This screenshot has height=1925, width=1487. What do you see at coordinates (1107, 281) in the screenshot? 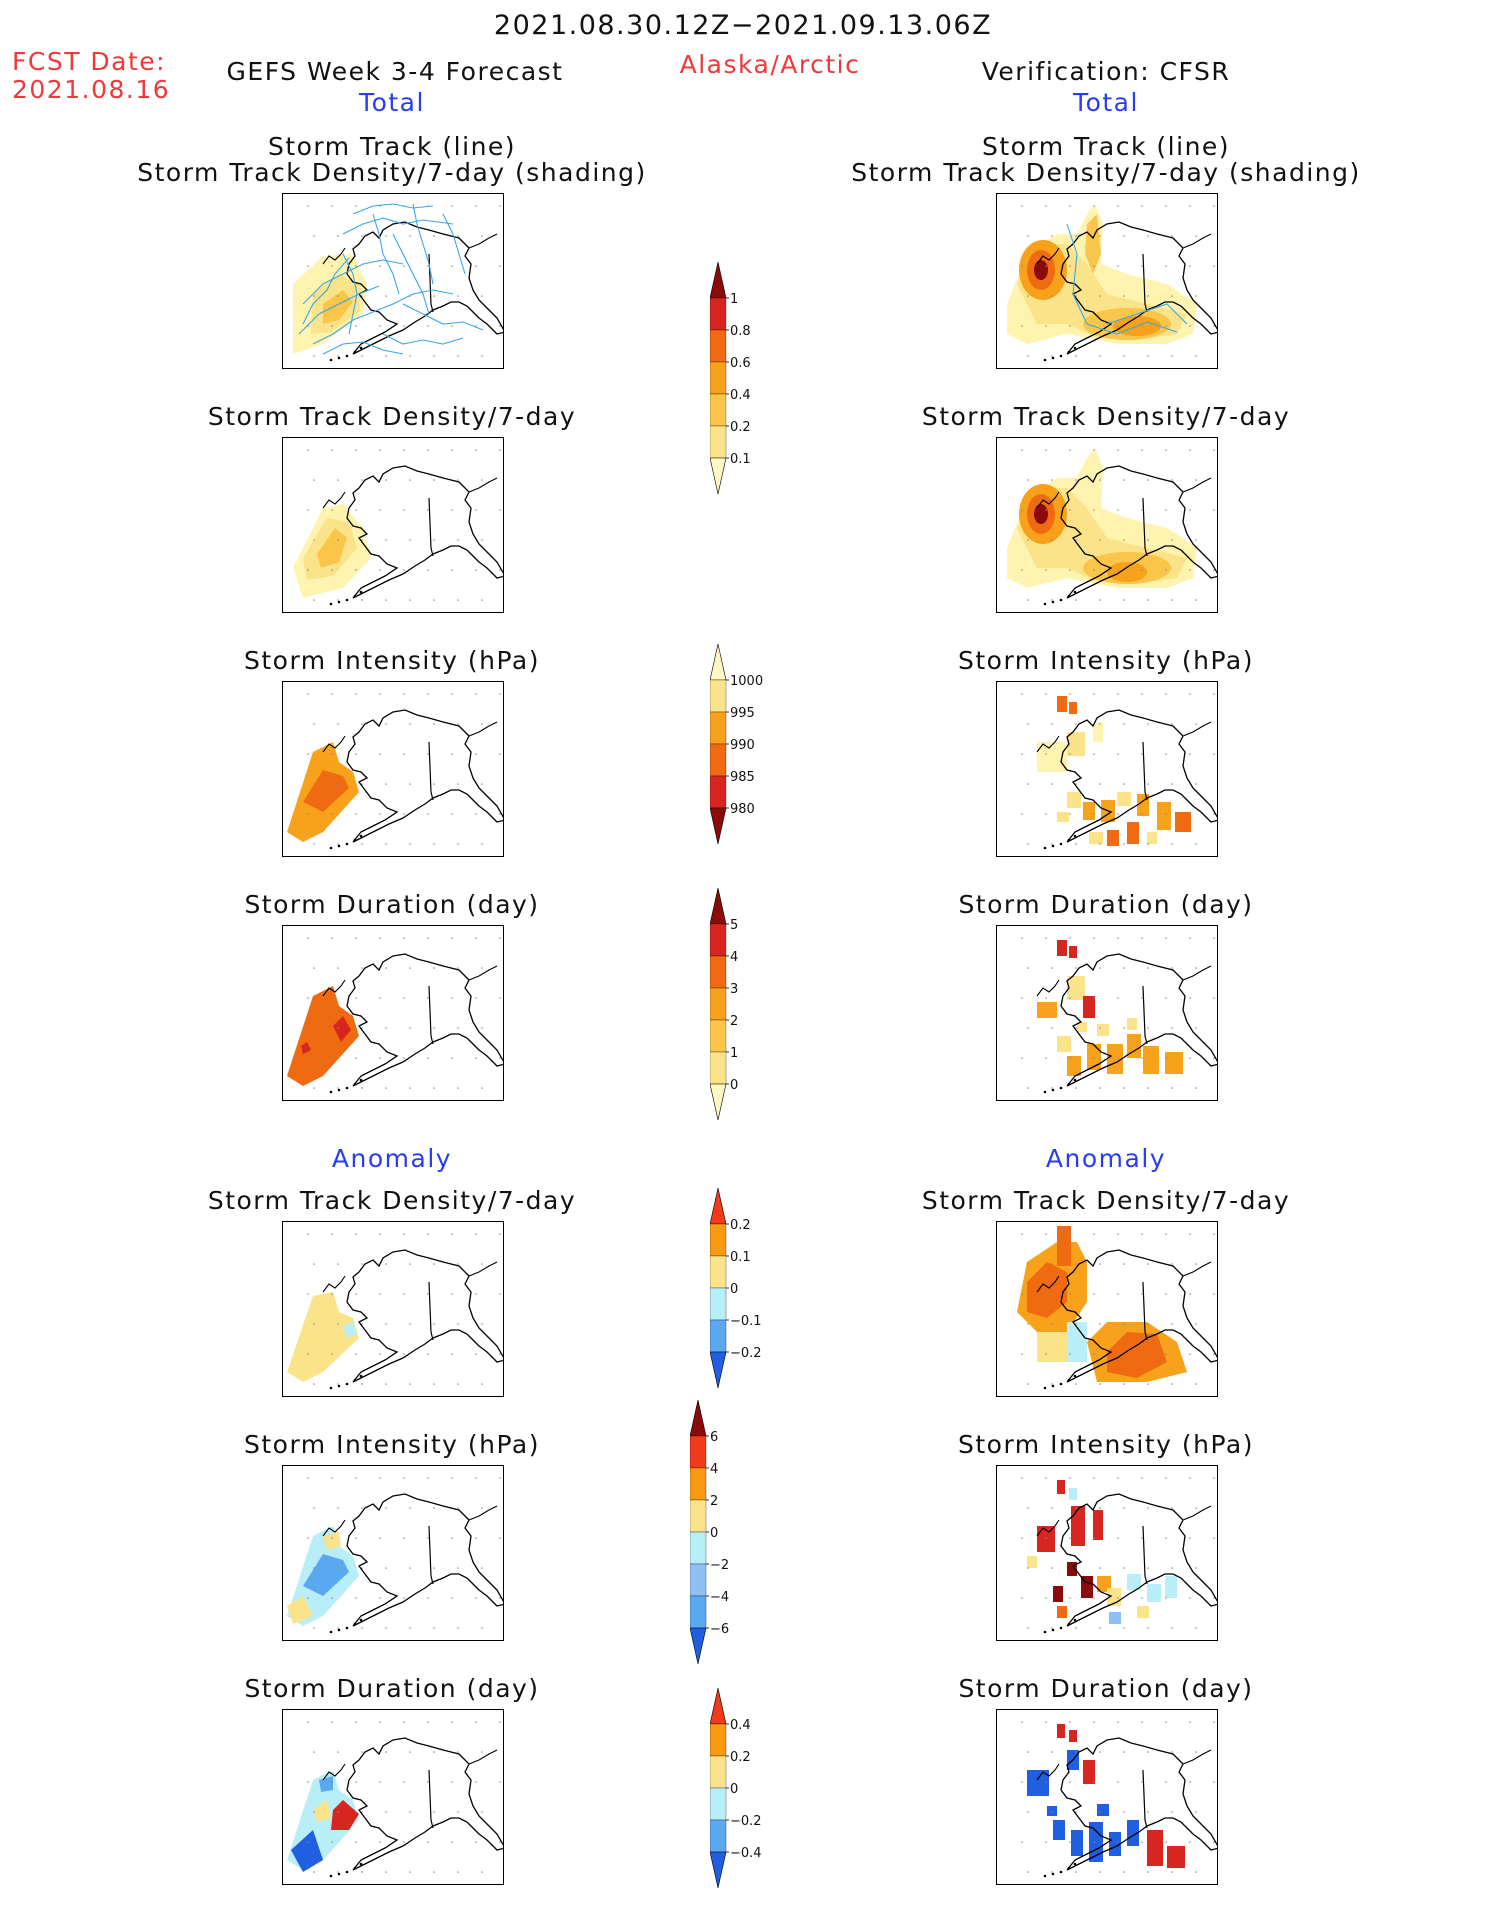
I see `map-right-track` at bounding box center [1107, 281].